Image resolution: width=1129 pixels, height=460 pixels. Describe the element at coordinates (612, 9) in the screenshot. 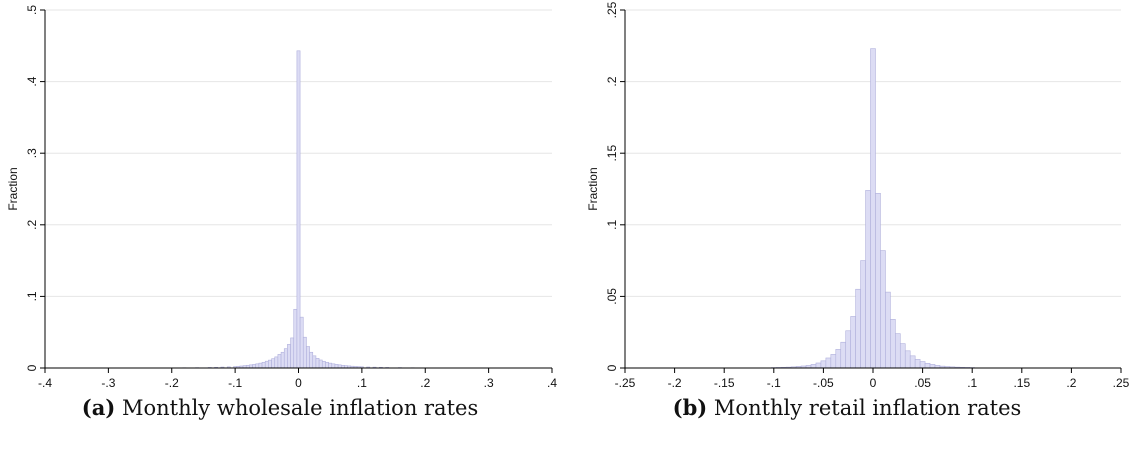

I see `y-tick-label: .25` at that location.